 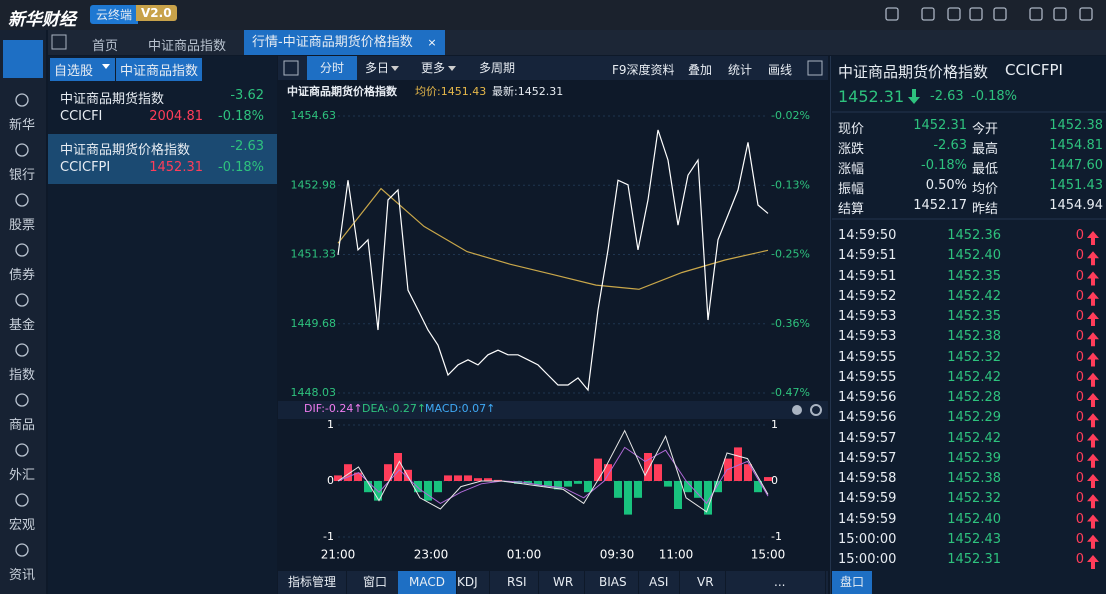 I want to click on bottom-tab: 盘口, so click(x=852, y=582).